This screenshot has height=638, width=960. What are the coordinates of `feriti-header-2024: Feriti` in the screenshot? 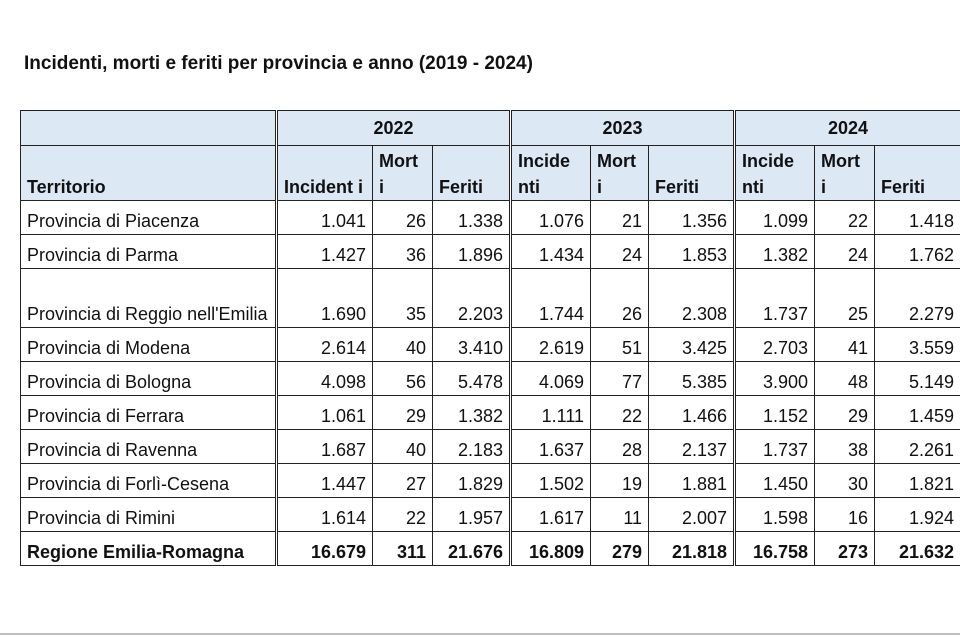 It's located at (917, 173).